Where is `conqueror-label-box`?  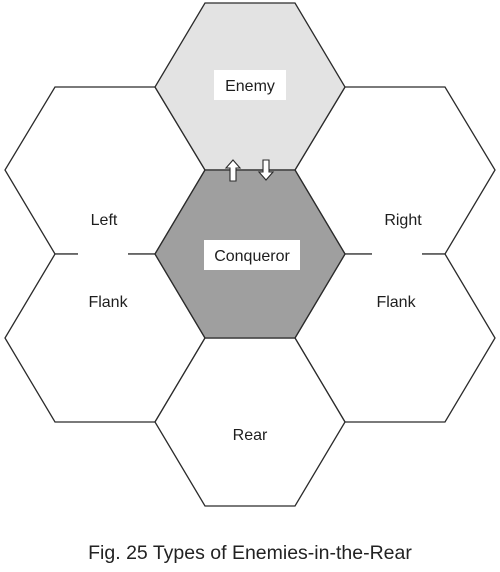 conqueror-label-box is located at coordinates (252, 255).